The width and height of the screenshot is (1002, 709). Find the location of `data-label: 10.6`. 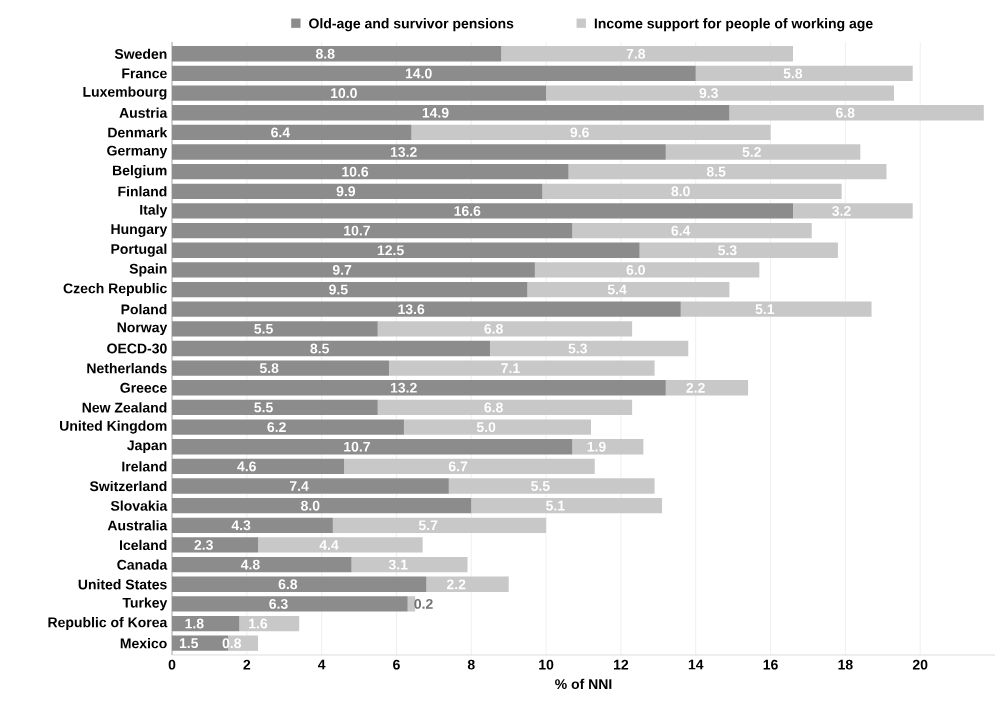

data-label: 10.6 is located at coordinates (355, 171).